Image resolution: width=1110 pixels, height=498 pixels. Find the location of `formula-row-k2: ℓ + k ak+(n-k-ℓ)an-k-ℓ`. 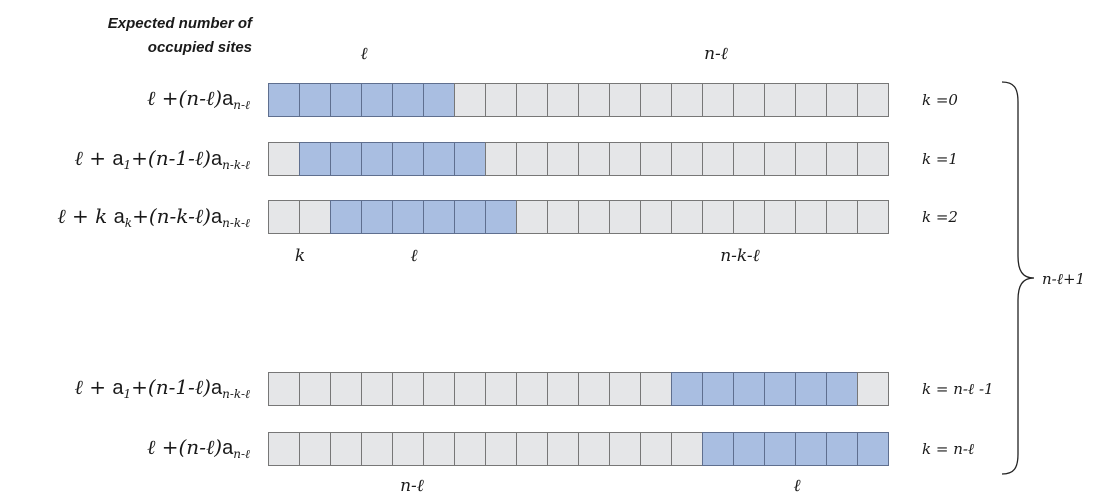

formula-row-k2: ℓ + k ak+(n-k-ℓ)an-k-ℓ is located at coordinates (153, 217).